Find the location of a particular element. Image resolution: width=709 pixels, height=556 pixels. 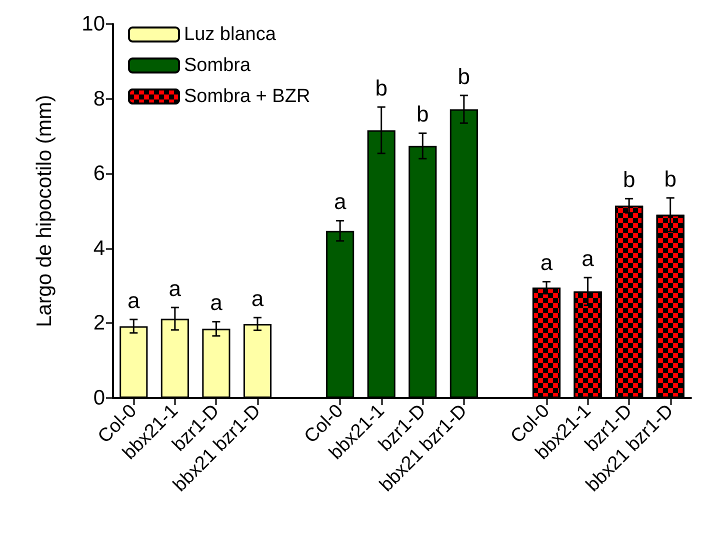

y-tick-label: 4 is located at coordinates (99, 248).